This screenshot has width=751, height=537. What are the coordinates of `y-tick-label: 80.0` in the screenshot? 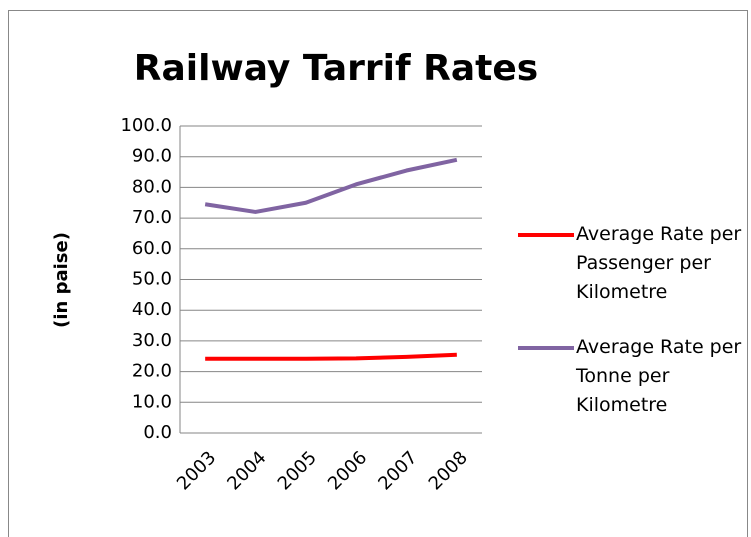 It's located at (152, 186).